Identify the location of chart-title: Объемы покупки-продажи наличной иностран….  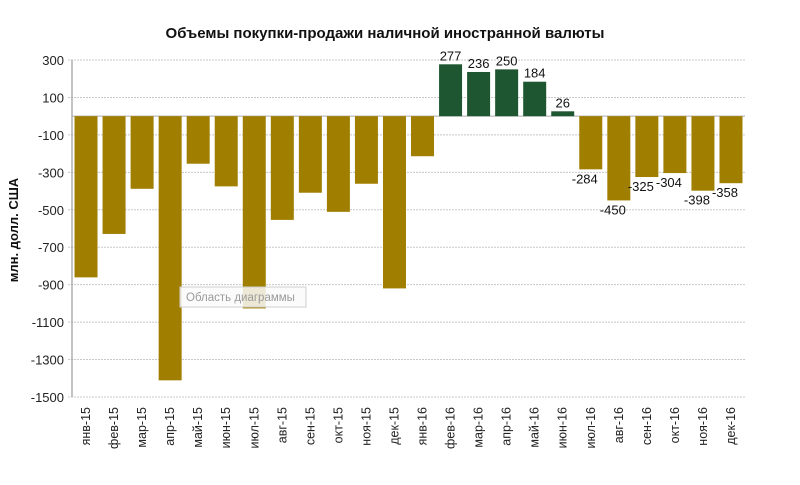
(385, 33).